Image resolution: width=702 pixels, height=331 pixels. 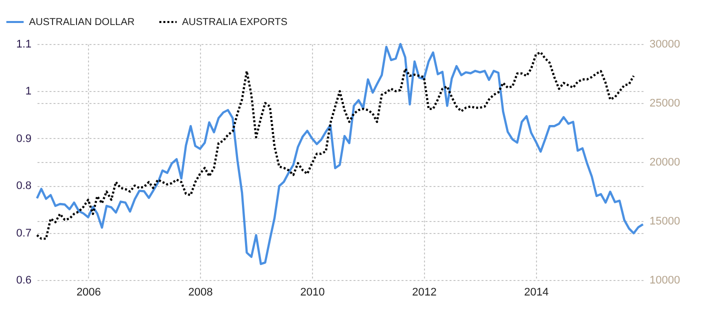 What do you see at coordinates (28, 92) in the screenshot?
I see `y-tick-label: 1` at bounding box center [28, 92].